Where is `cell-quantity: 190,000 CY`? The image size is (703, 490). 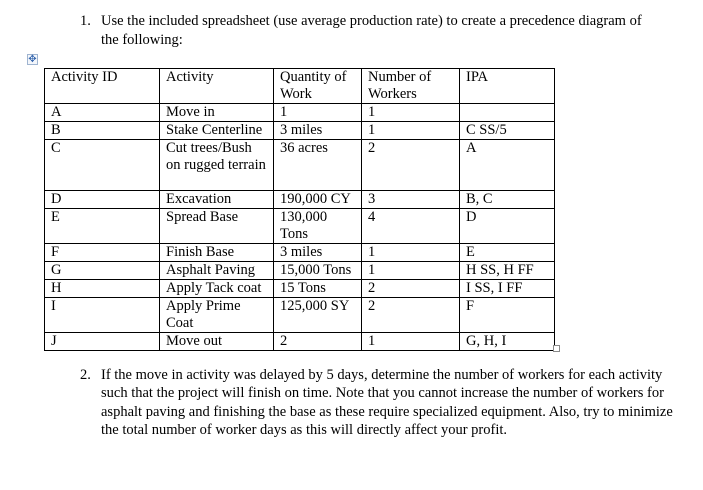
cell-quantity: 190,000 CY is located at coordinates (317, 199).